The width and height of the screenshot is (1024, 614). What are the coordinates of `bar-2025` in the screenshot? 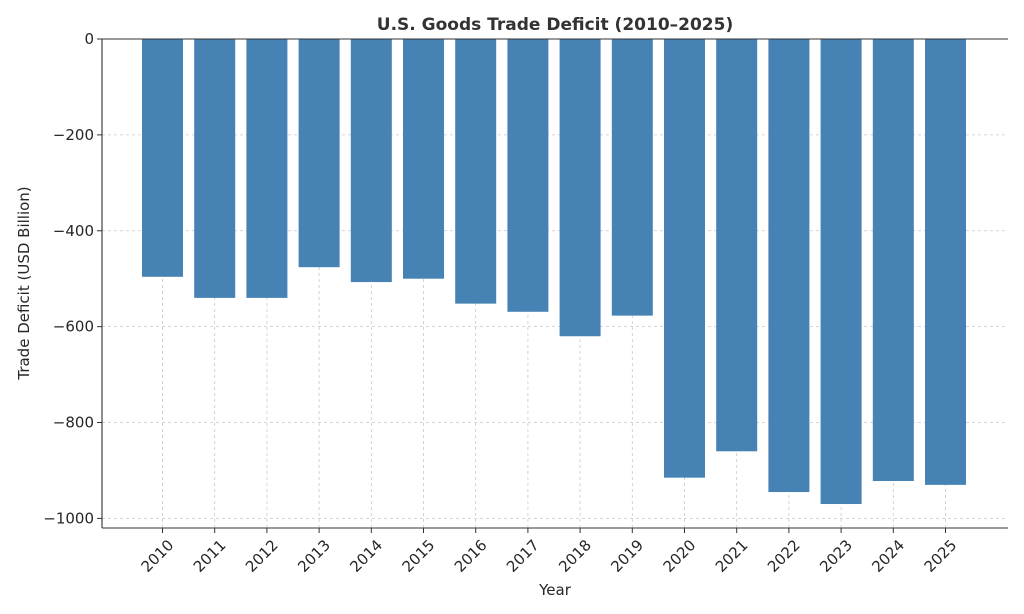 It's located at (945, 262).